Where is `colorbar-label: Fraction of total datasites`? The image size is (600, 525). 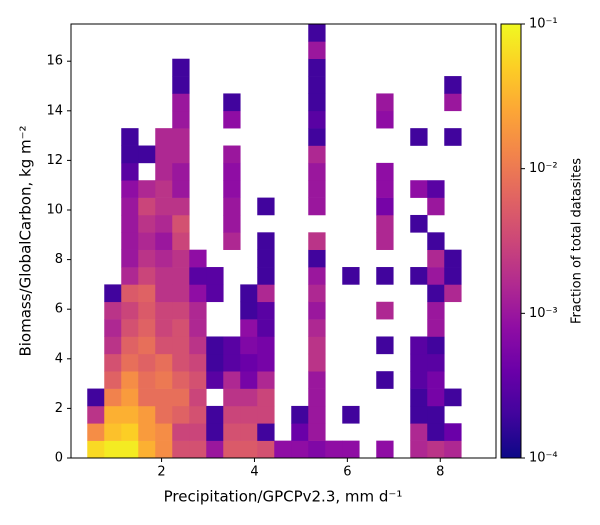
colorbar-label: Fraction of total datasites is located at coordinates (577, 241).